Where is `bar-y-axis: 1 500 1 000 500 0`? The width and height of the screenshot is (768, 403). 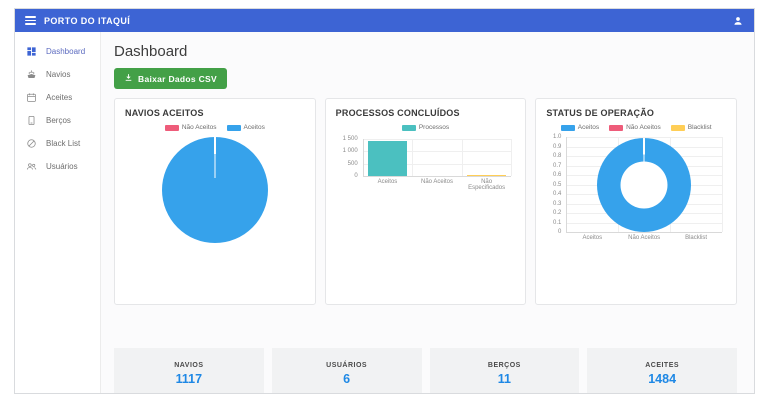
bar-y-axis: 1 500 1 000 500 0 is located at coordinates (349, 157).